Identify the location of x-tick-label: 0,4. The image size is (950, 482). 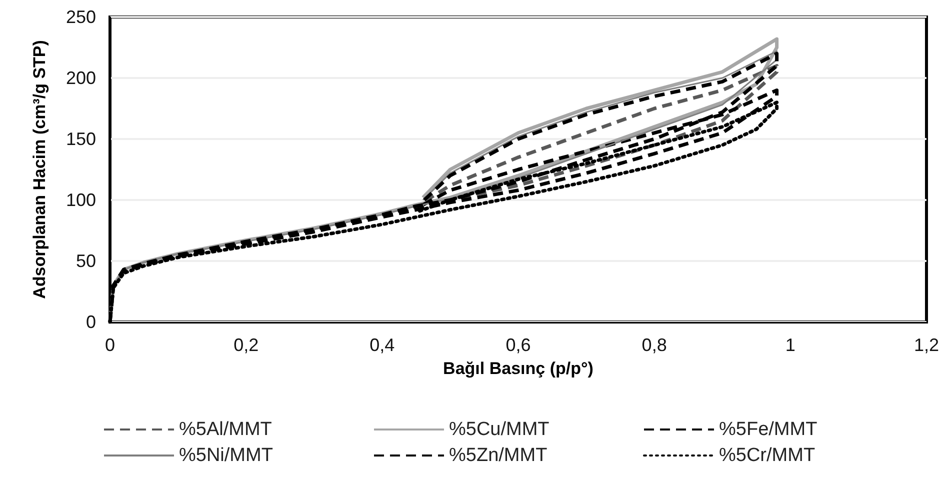
(382, 345).